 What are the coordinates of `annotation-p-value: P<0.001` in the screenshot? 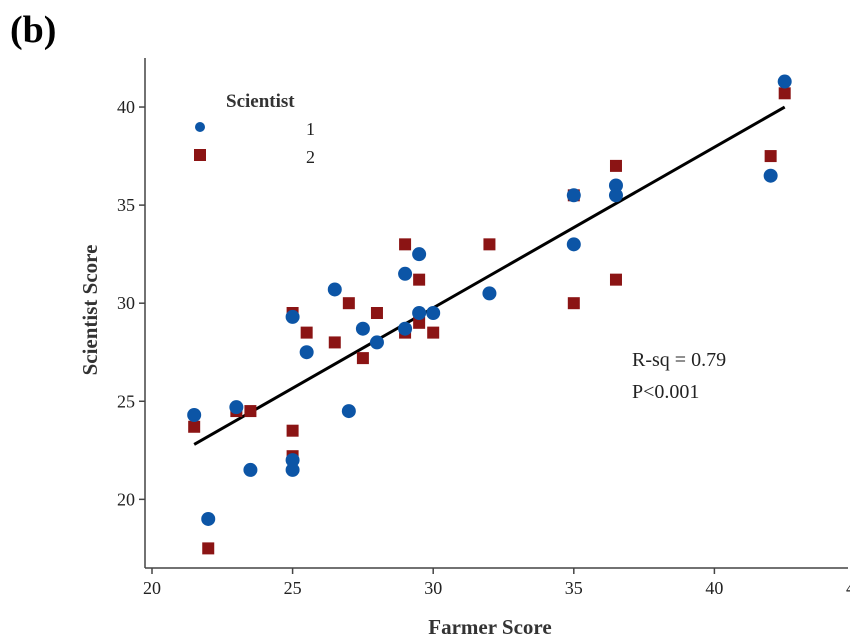 It's located at (665, 392).